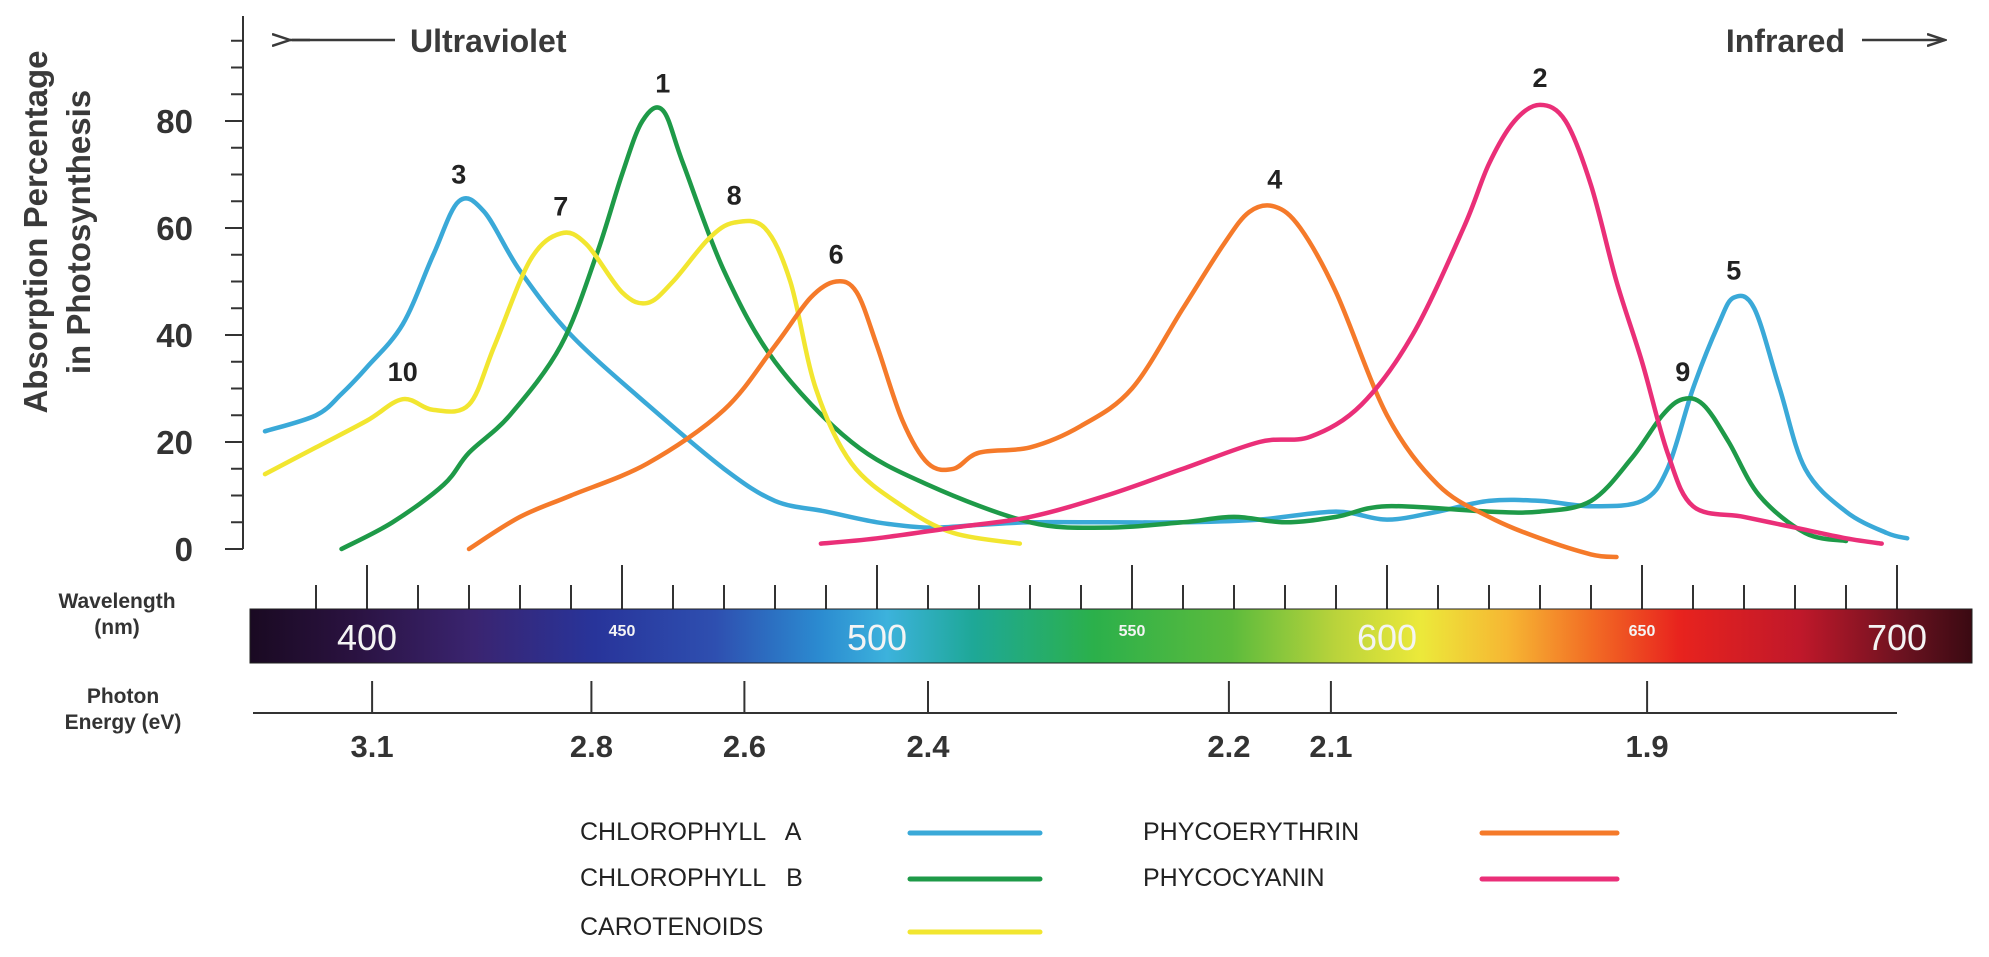 This screenshot has height=957, width=1989. I want to click on energy-tick-label: 2.4, so click(928, 746).